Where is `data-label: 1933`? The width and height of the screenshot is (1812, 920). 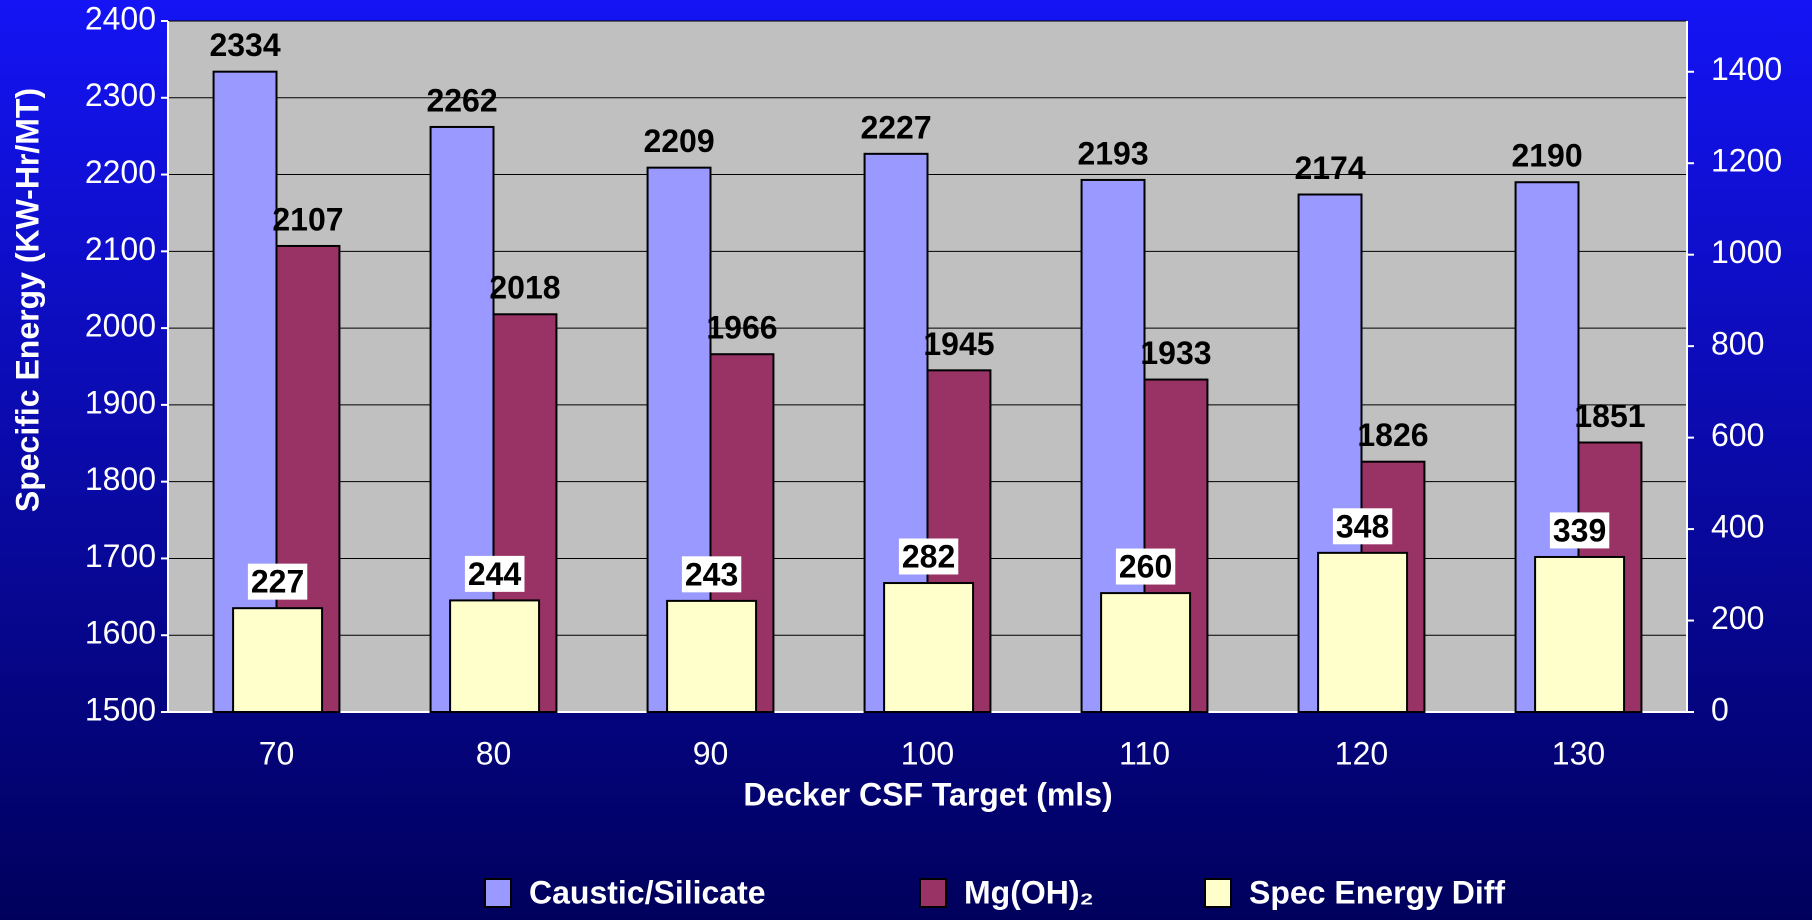
data-label: 1933 is located at coordinates (1175, 353).